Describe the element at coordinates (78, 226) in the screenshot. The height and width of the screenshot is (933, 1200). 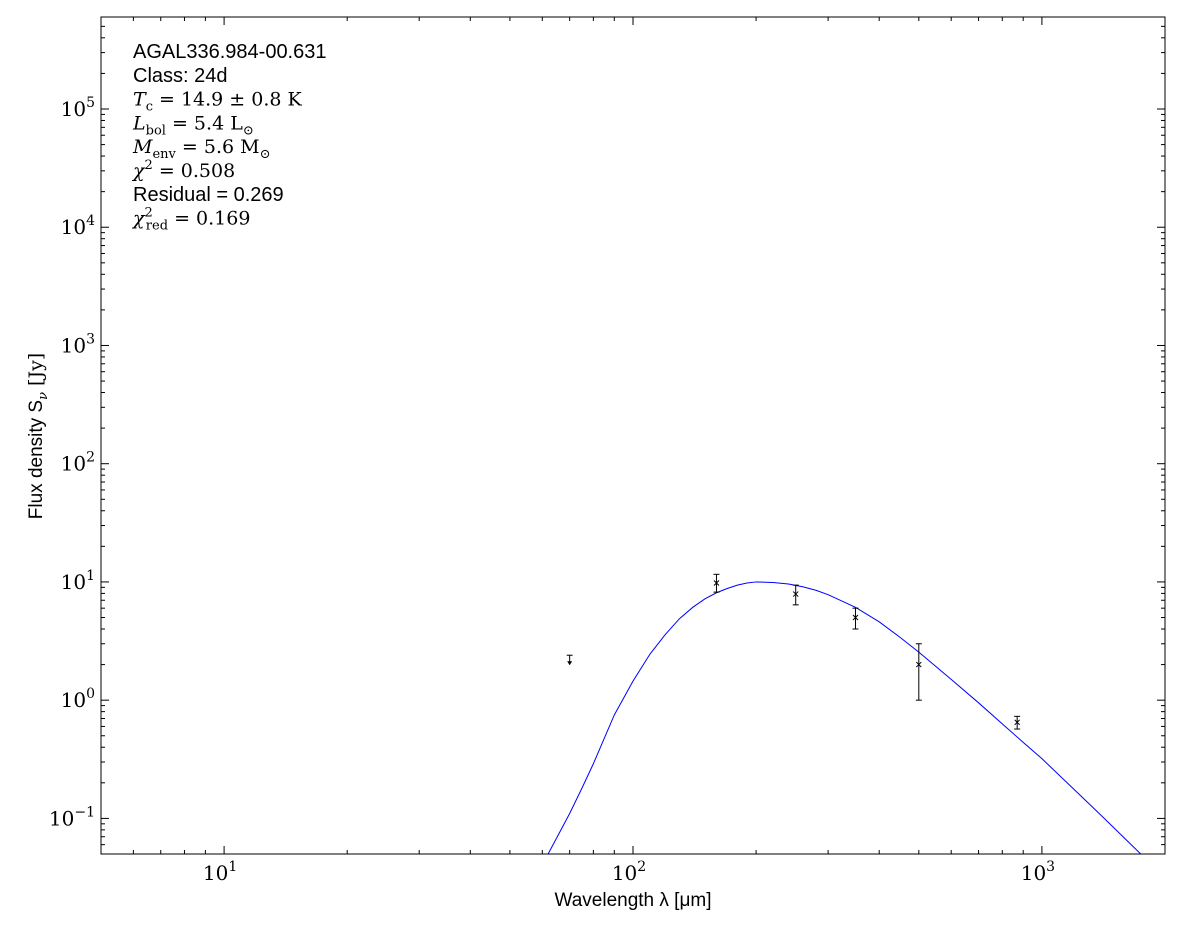
I see `y-tick-label: 10⁴` at that location.